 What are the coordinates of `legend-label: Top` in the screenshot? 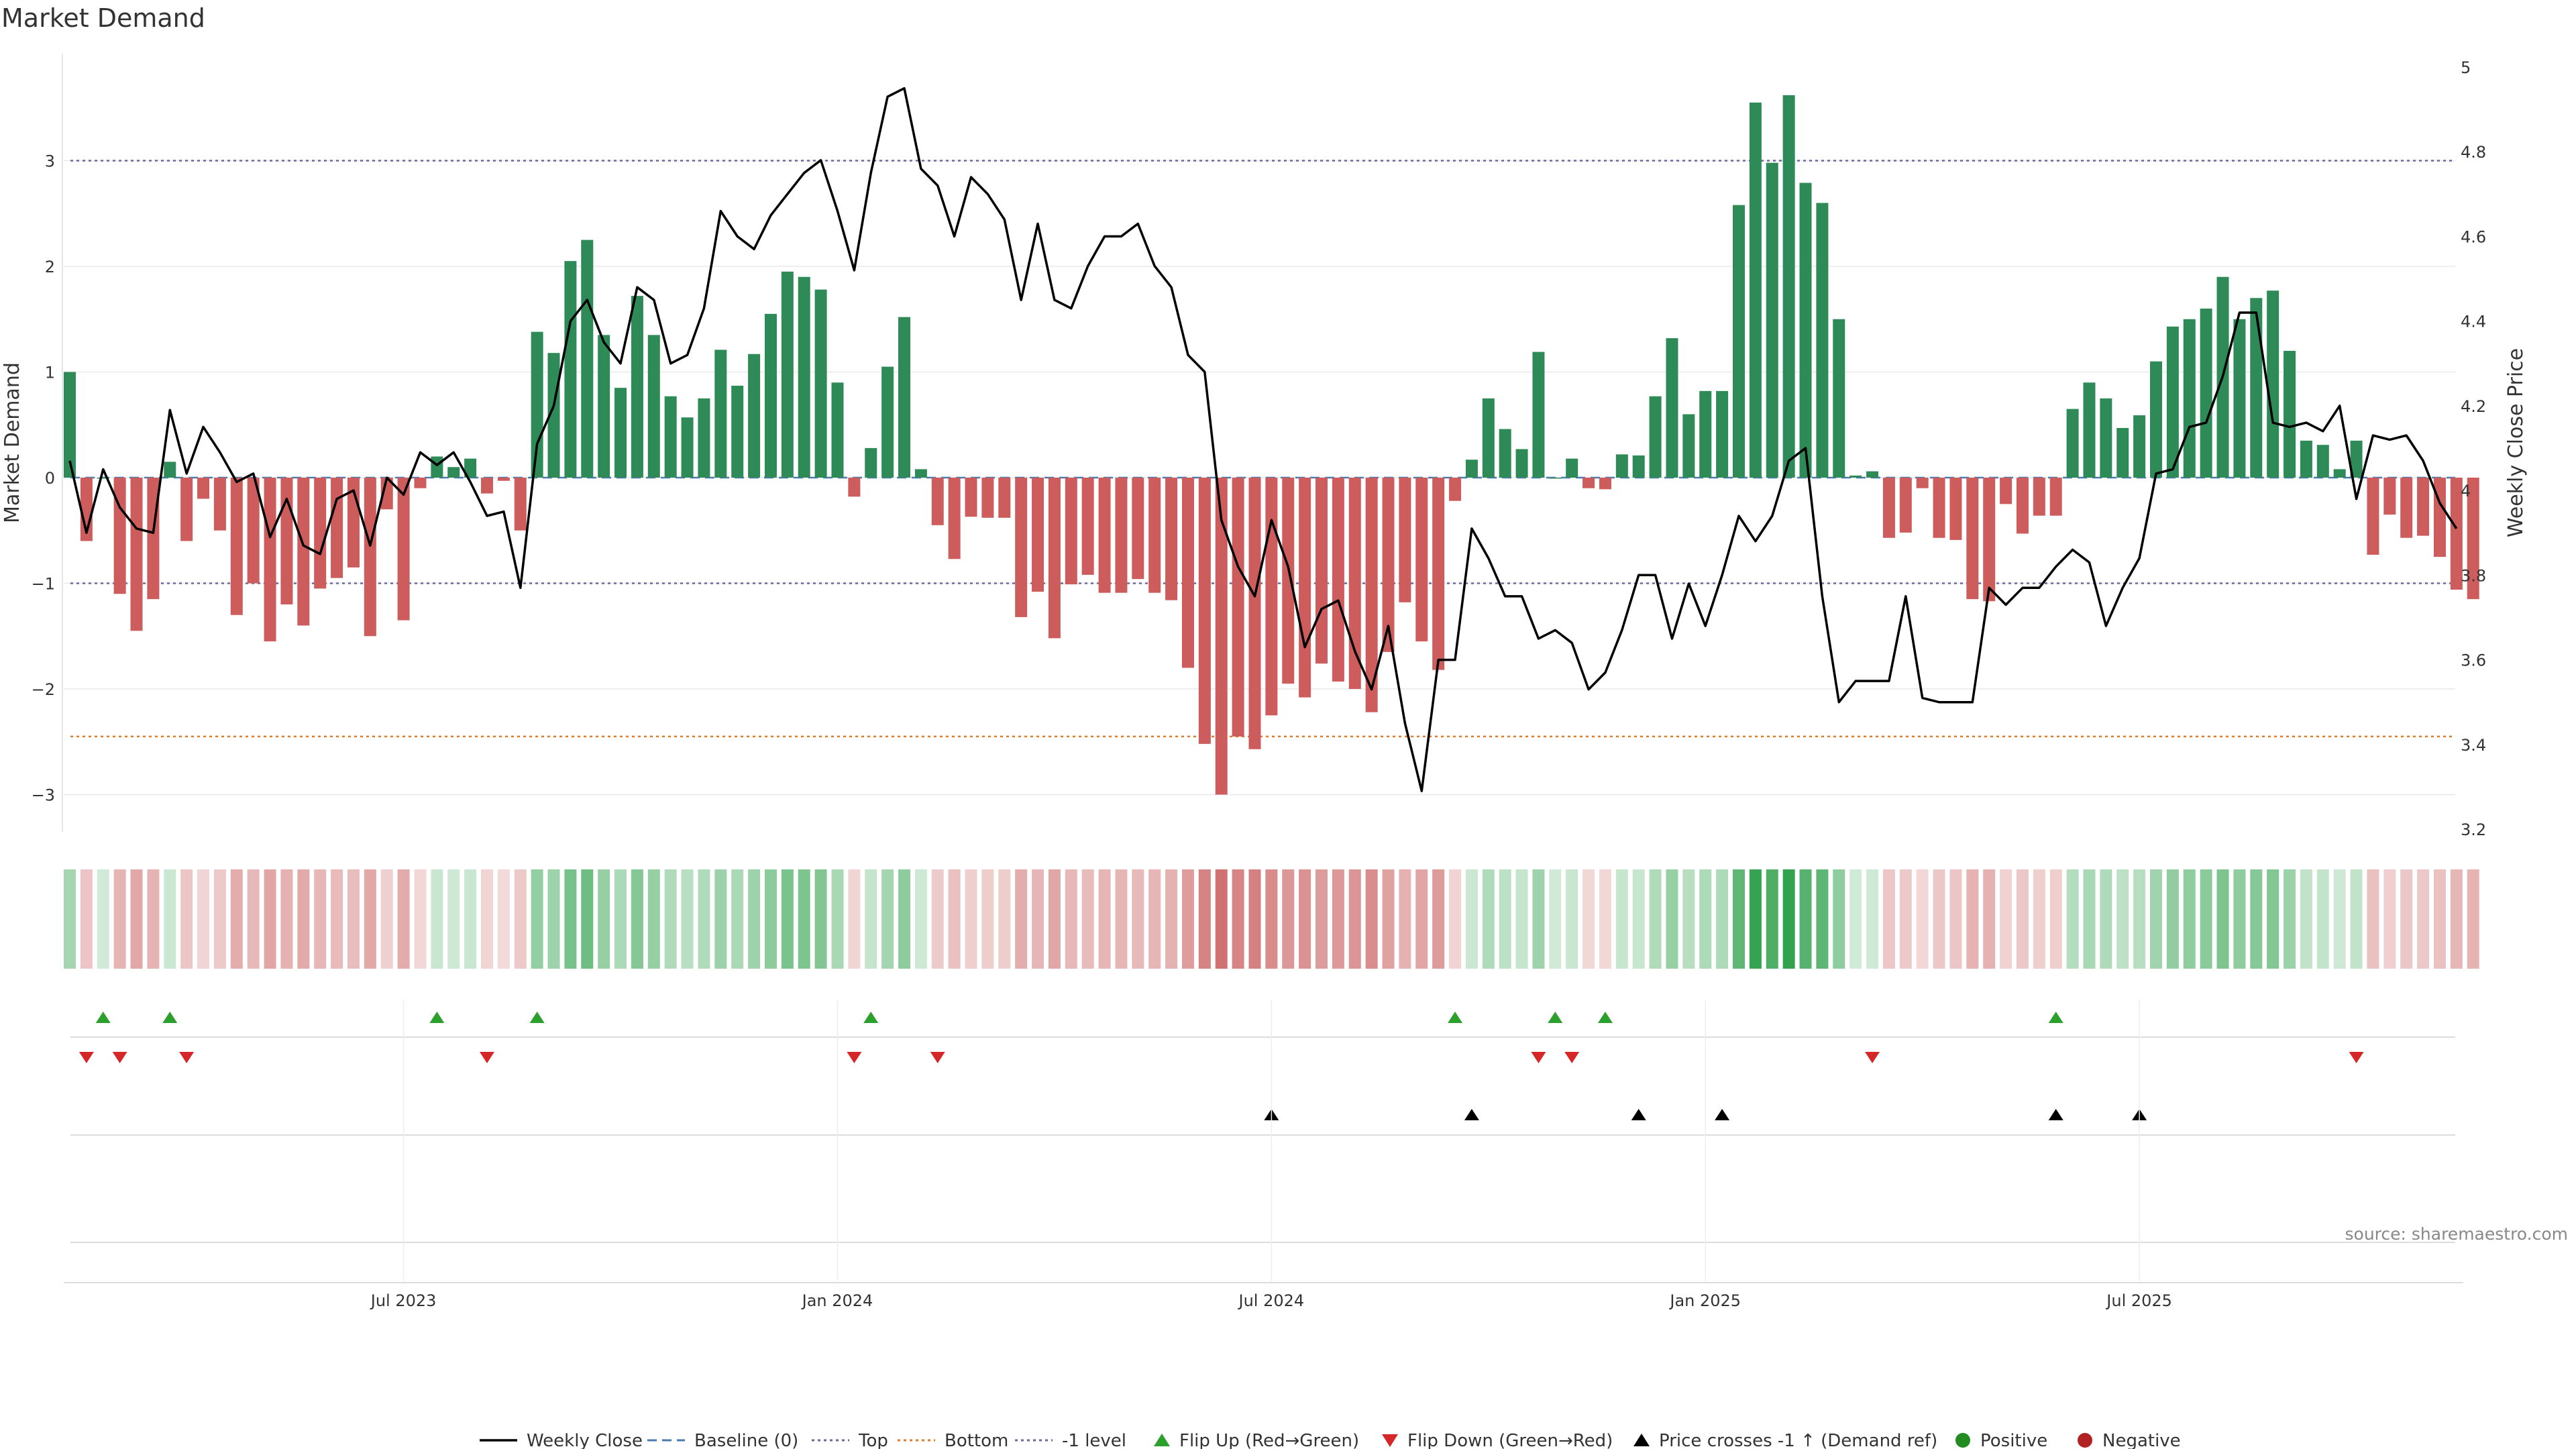 It's located at (873, 1440).